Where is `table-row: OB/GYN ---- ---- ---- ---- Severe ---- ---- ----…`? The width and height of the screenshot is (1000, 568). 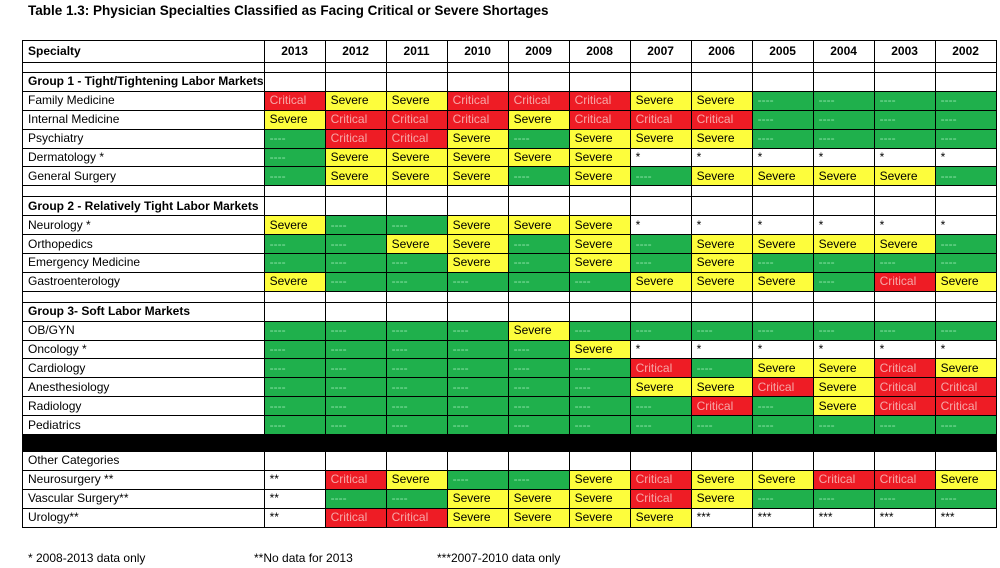
table-row: OB/GYN ---- ---- ---- ---- Severe ---- ---- ----… is located at coordinates (509, 330).